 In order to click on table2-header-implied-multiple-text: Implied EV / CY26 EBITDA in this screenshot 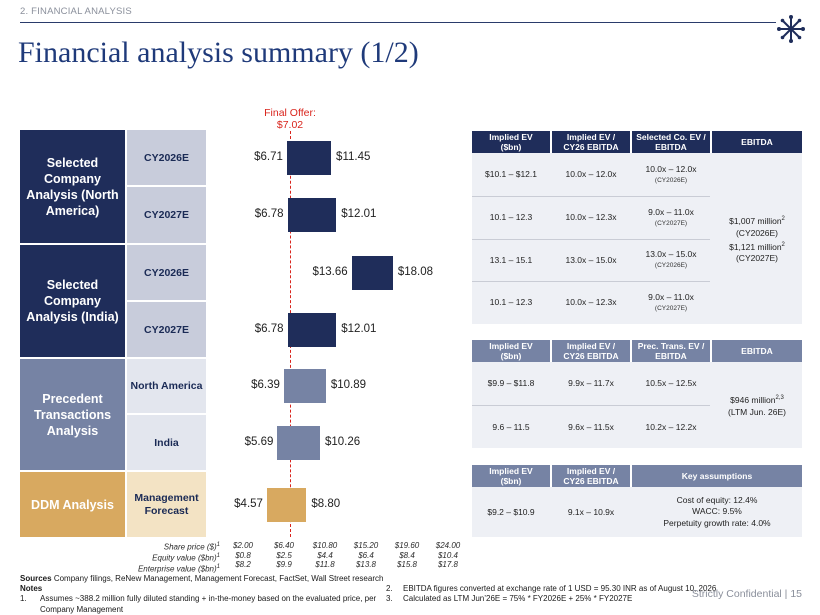, I will do `click(591, 351)`.